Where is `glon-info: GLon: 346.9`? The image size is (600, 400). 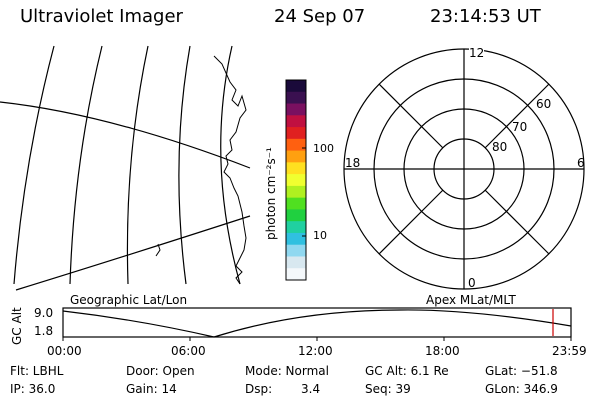
glon-info: GLon: 346.9 is located at coordinates (521, 389).